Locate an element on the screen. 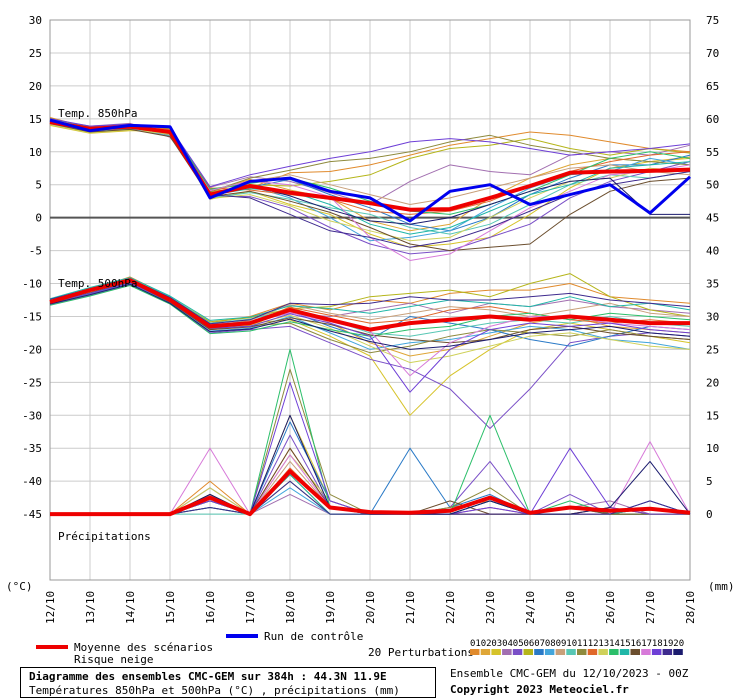 The height and width of the screenshot is (700, 740). left-tick-label: -45 is located at coordinates (32, 514).